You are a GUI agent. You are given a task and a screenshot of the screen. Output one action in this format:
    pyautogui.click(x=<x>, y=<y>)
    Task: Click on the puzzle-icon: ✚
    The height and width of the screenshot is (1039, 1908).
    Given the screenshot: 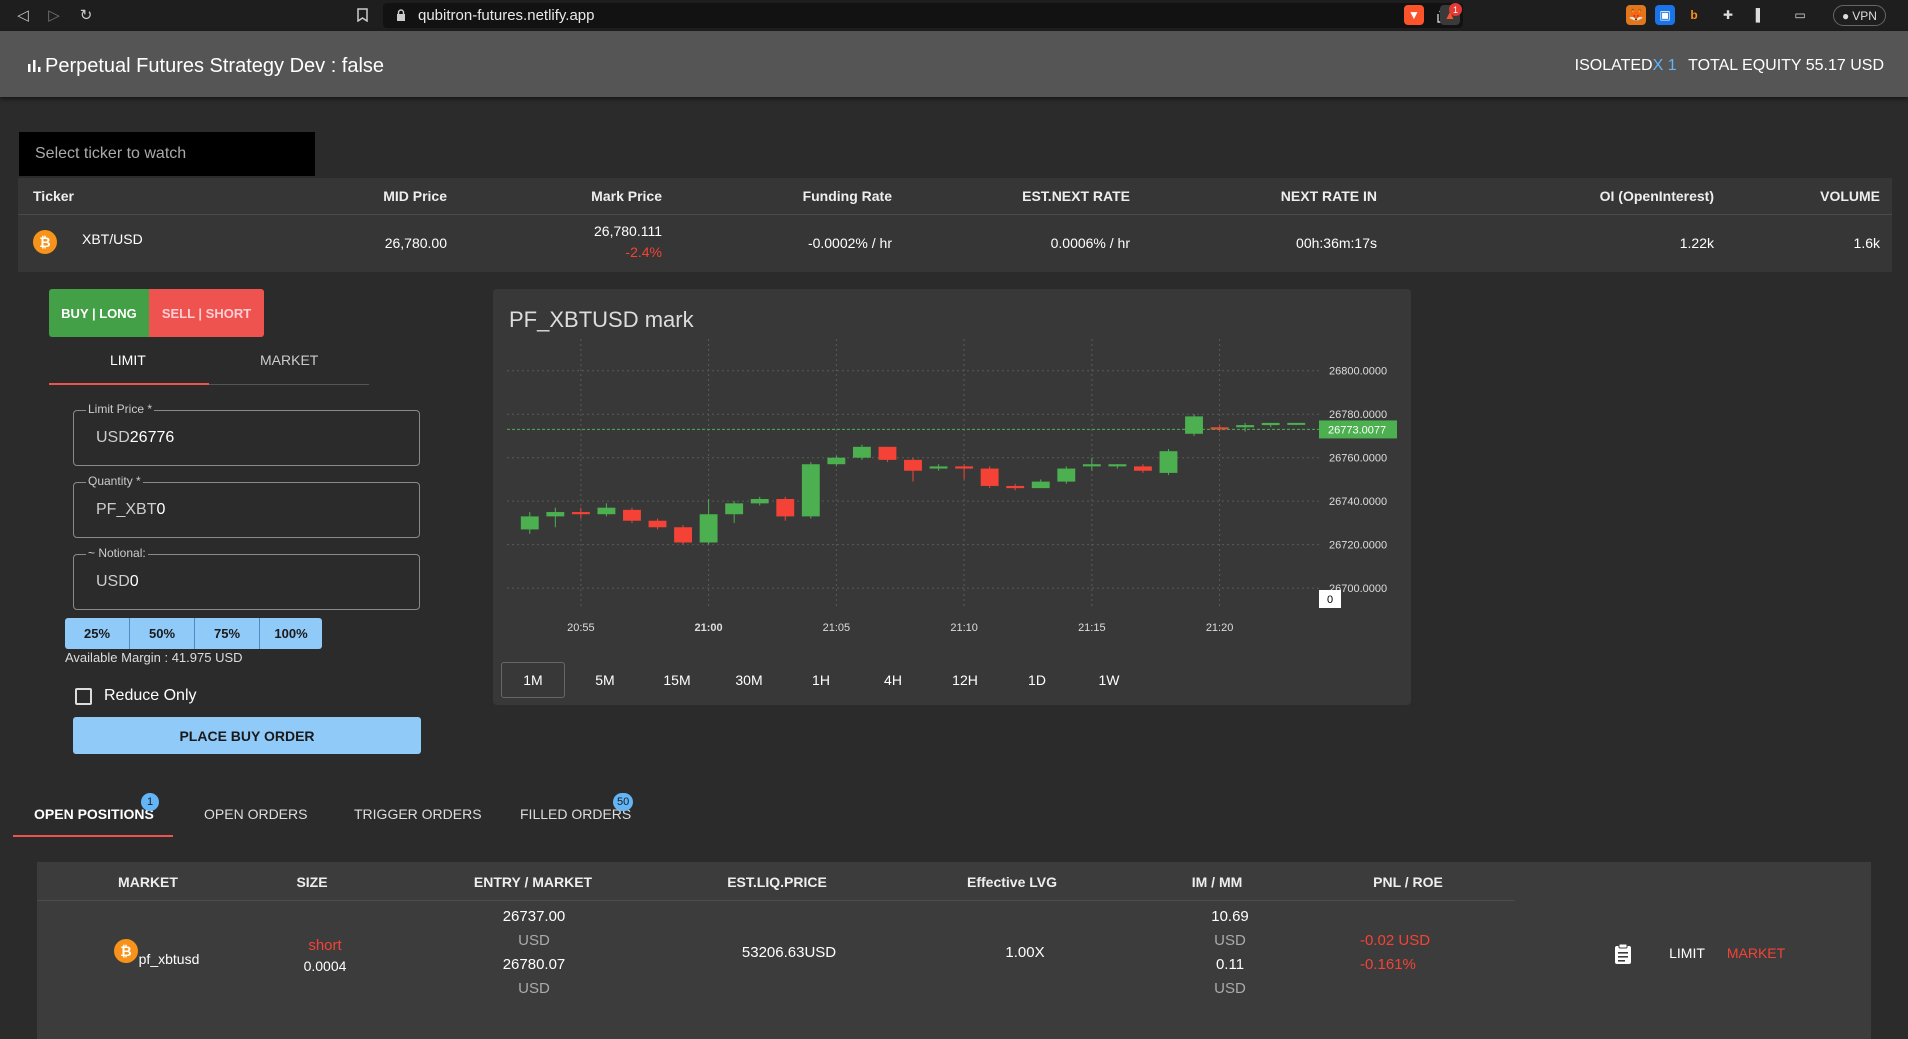 What is the action you would take?
    pyautogui.click(x=1728, y=15)
    